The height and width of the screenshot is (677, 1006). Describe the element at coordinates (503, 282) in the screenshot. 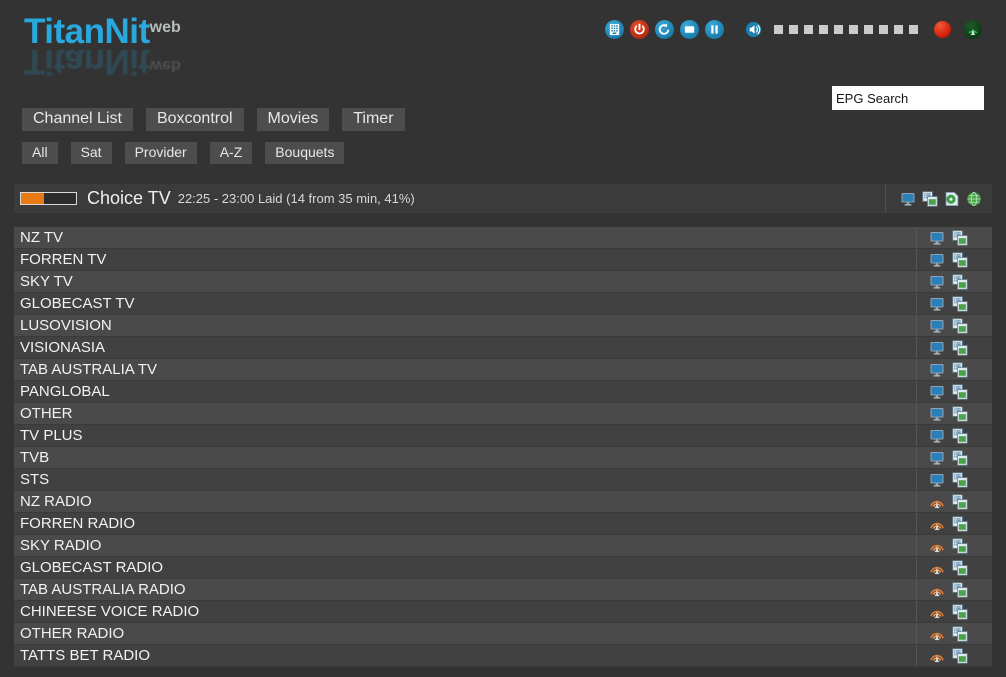

I see `channel-row: SKY TV` at that location.